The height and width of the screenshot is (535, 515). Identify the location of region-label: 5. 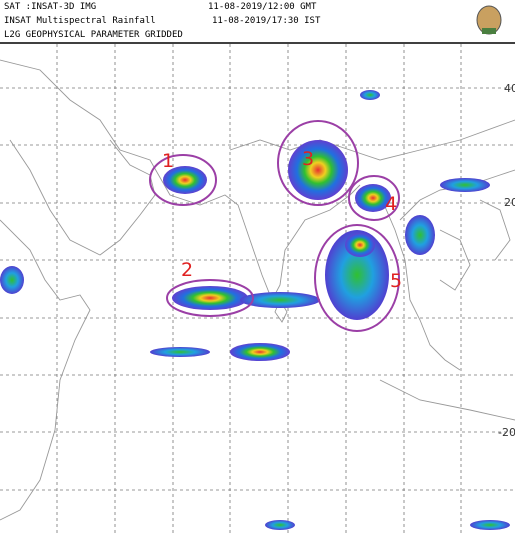
(396, 281).